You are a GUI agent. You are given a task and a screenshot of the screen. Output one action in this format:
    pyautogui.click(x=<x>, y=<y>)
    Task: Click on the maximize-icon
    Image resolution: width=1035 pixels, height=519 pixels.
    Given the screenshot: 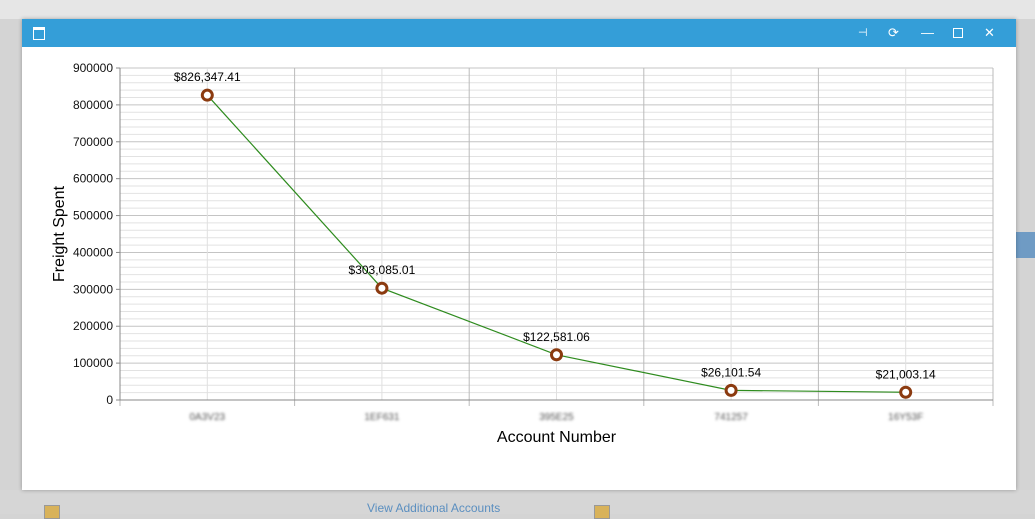 What is the action you would take?
    pyautogui.click(x=958, y=33)
    